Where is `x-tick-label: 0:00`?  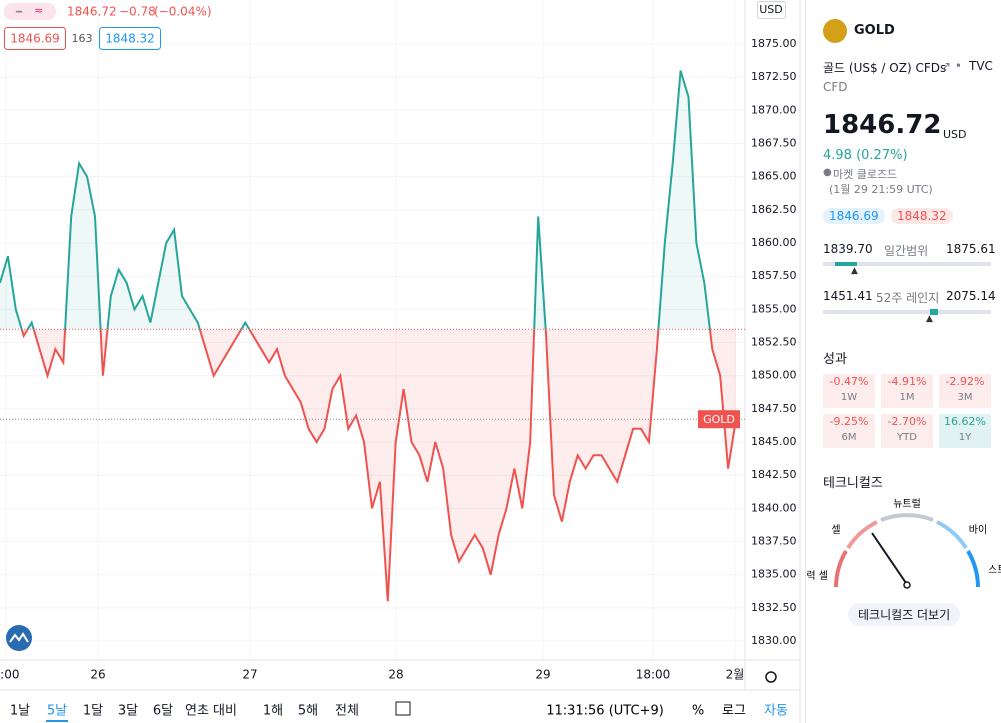 x-tick-label: 0:00 is located at coordinates (9, 675).